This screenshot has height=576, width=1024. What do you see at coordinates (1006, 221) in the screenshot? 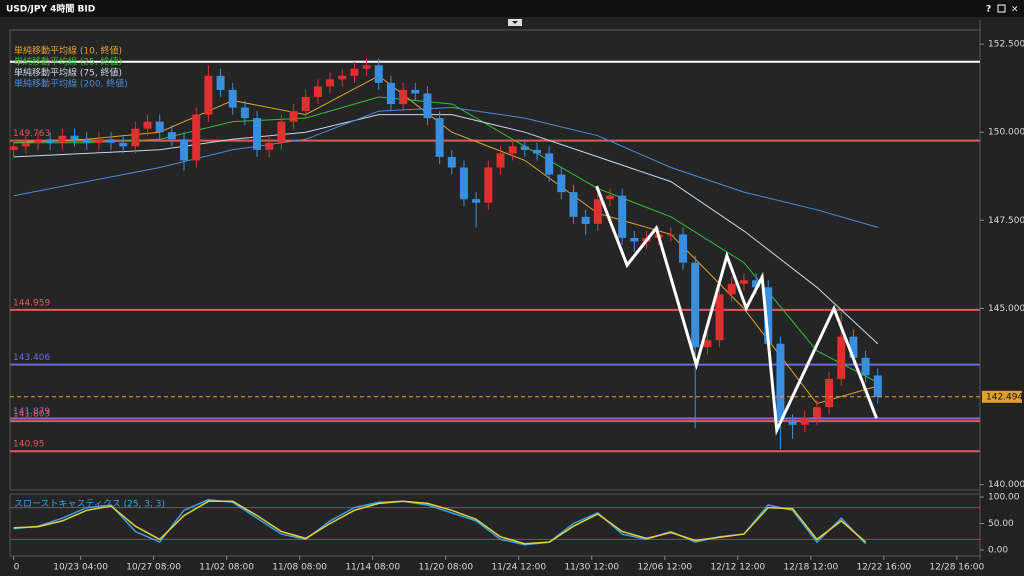
I see `y-tick-label: 147.500` at bounding box center [1006, 221].